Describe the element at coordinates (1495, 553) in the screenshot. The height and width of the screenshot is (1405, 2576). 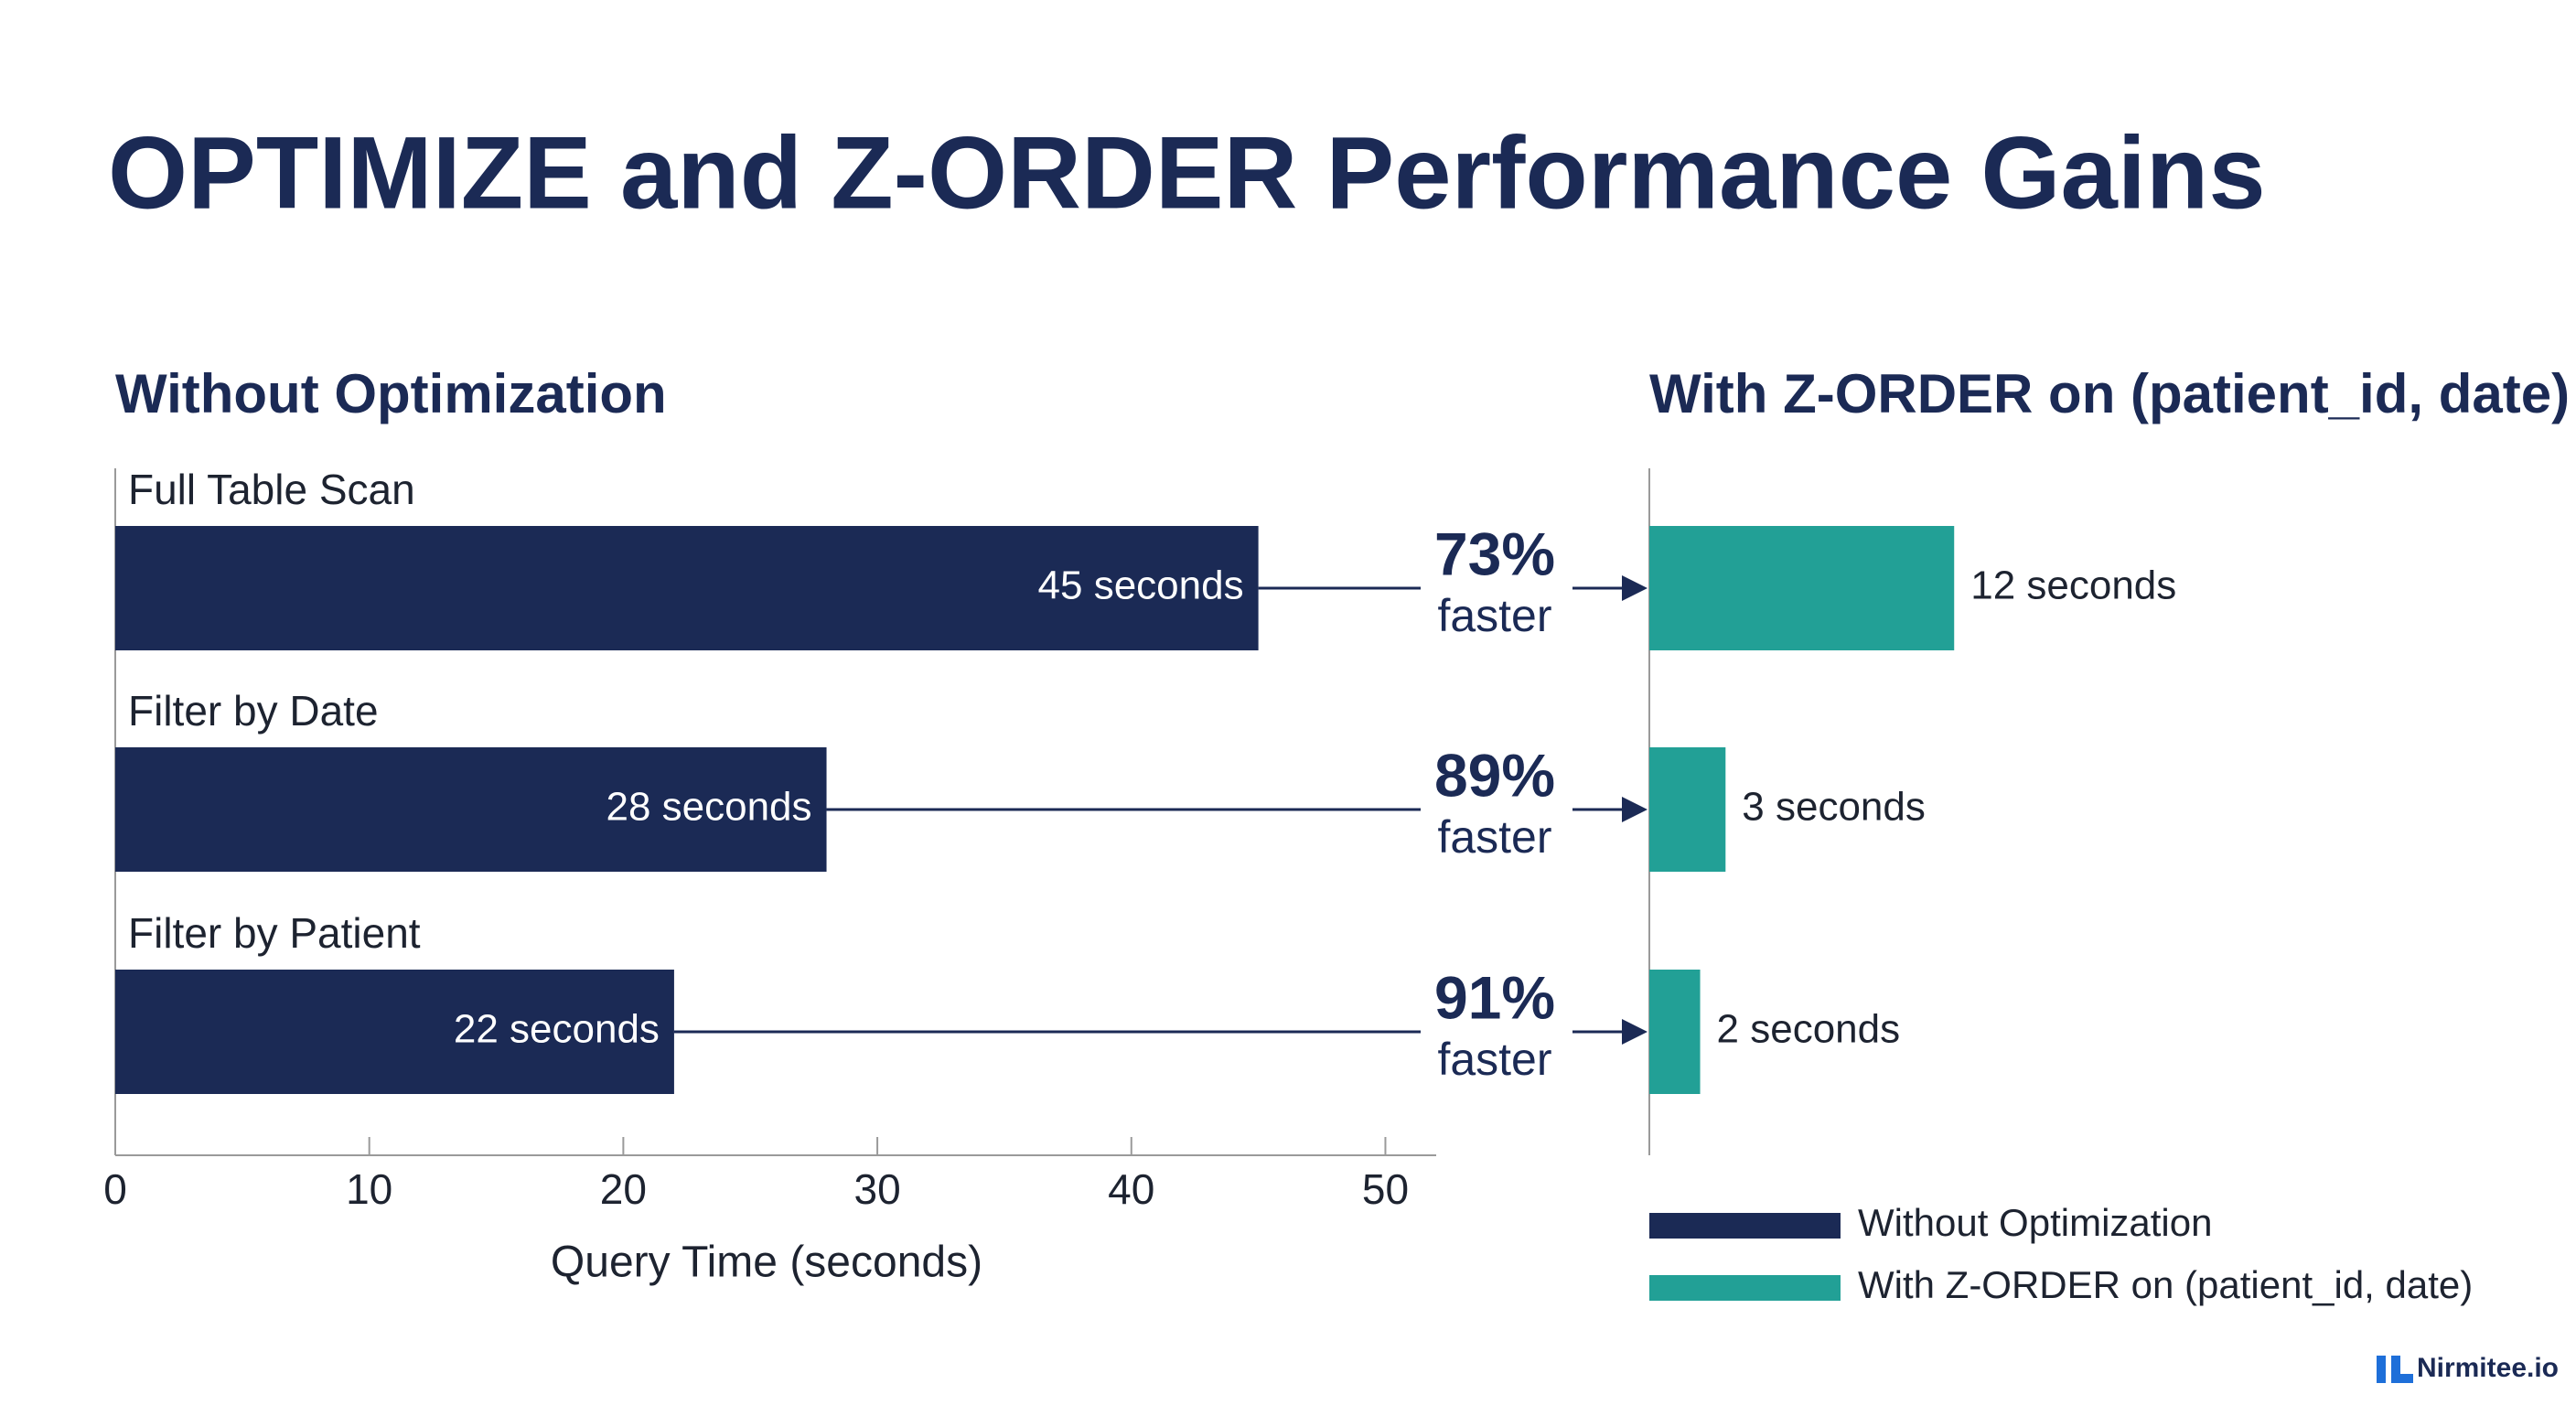
I see `improvement-label: 73%` at that location.